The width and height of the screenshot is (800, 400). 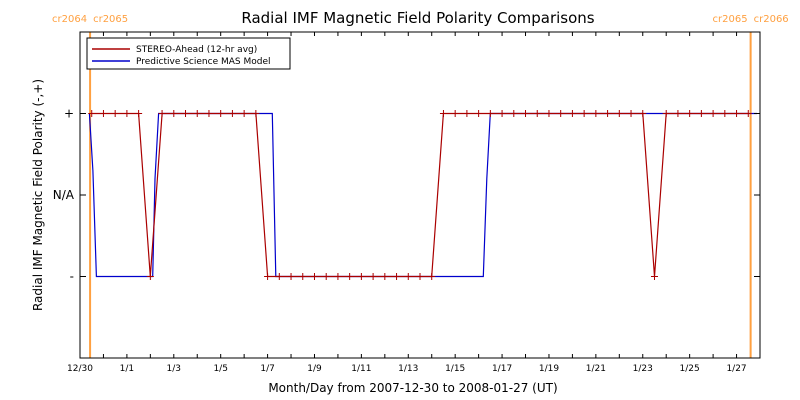 I want to click on x-tick-label: 1/11, so click(x=361, y=369).